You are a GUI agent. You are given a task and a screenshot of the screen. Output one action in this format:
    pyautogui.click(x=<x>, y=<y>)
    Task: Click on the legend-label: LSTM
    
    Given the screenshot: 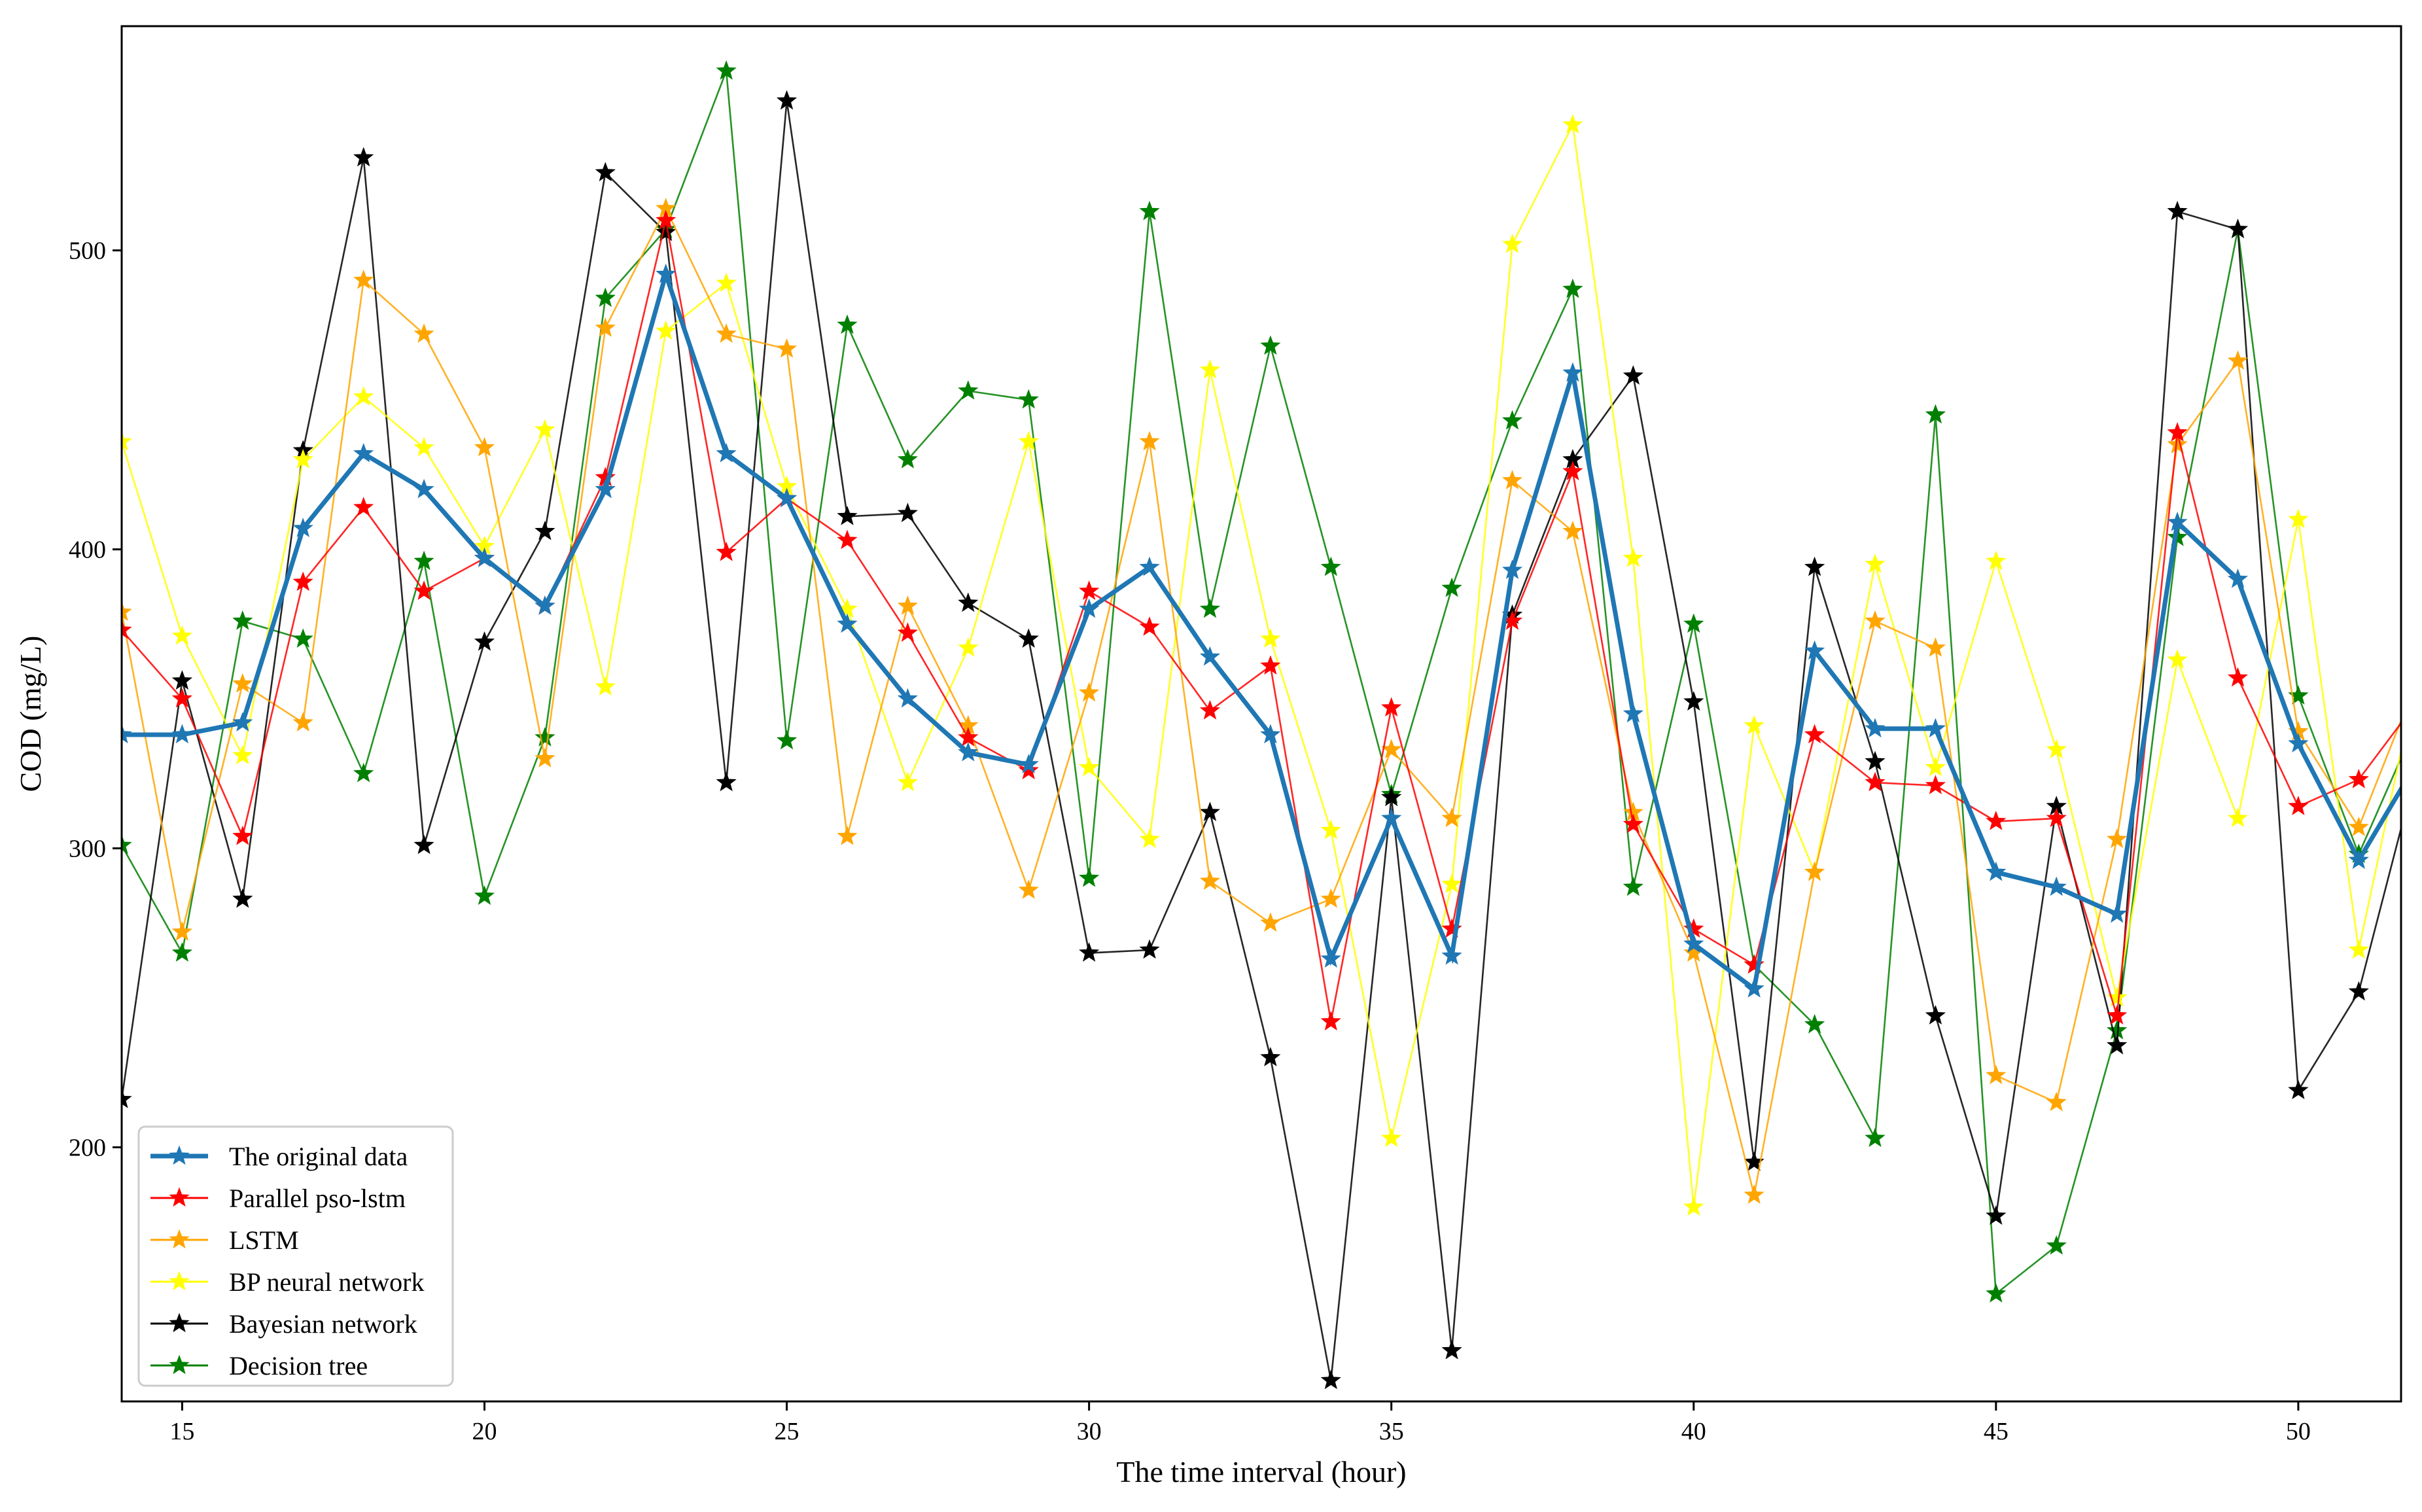 What is the action you would take?
    pyautogui.click(x=264, y=1240)
    